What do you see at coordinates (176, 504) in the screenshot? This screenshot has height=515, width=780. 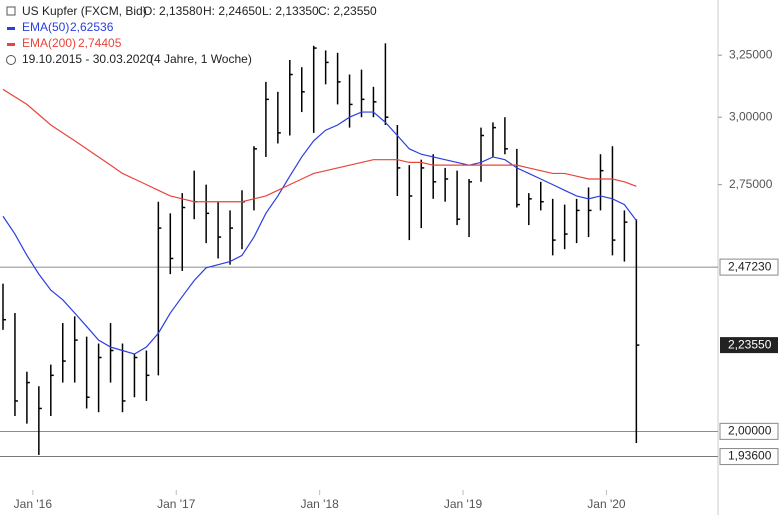 I see `x-tick-label: Jan '17` at bounding box center [176, 504].